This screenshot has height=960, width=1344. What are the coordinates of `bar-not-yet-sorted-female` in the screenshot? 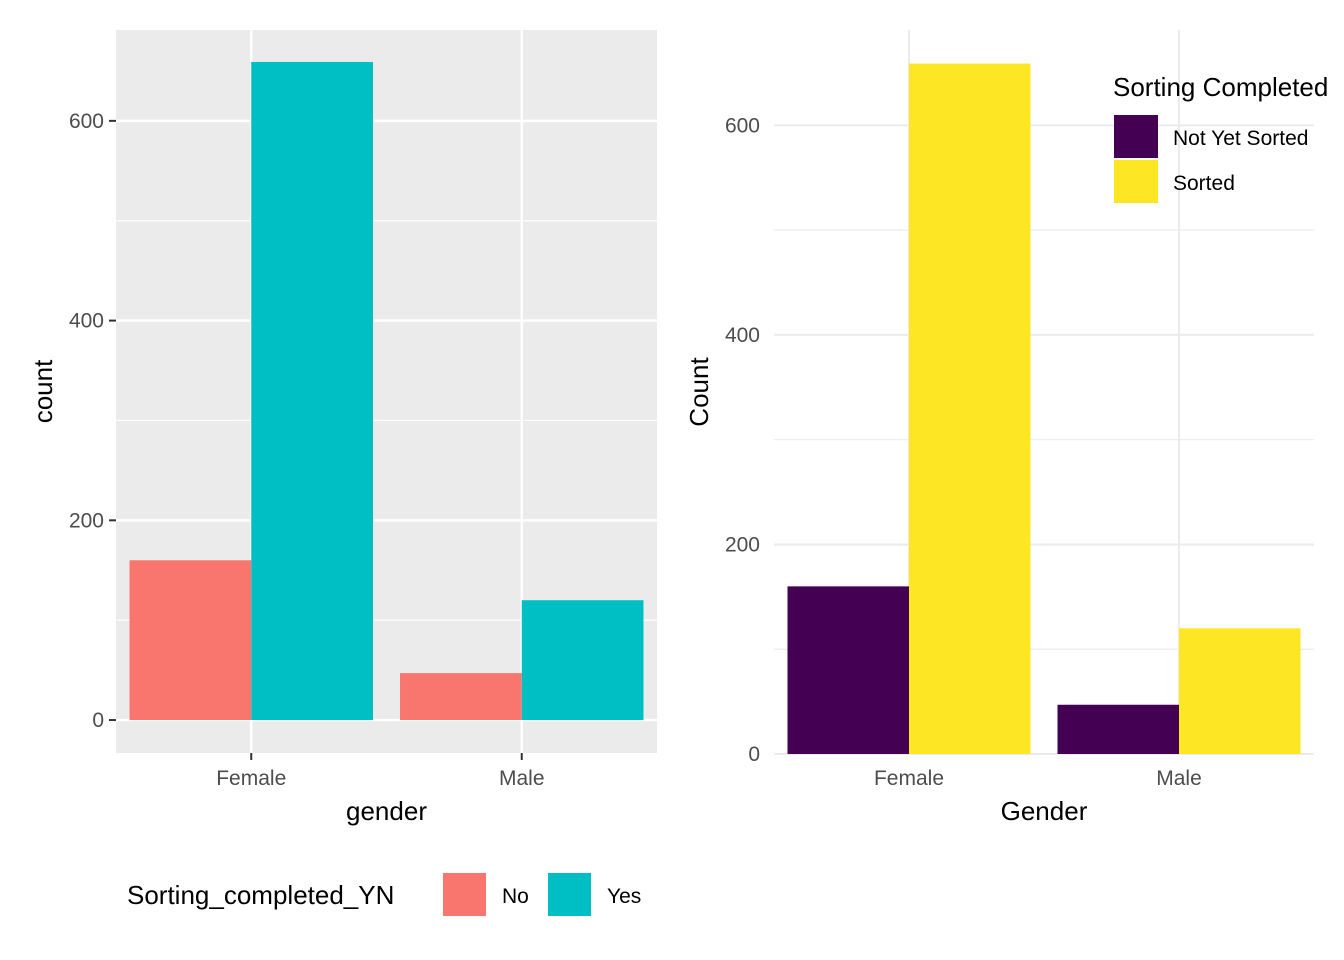 It's located at (848, 670).